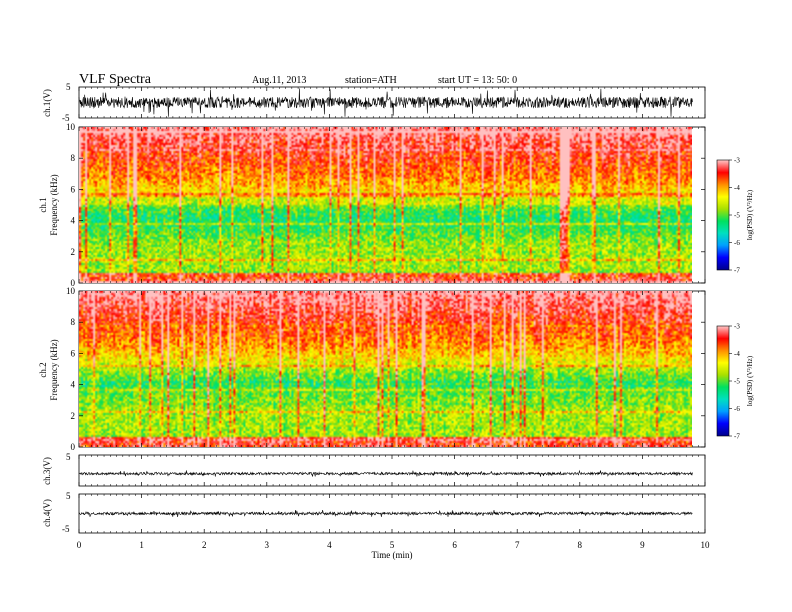  I want to click on ch2-colorbar-label: log(PSD) (V²/Hz), so click(750, 380).